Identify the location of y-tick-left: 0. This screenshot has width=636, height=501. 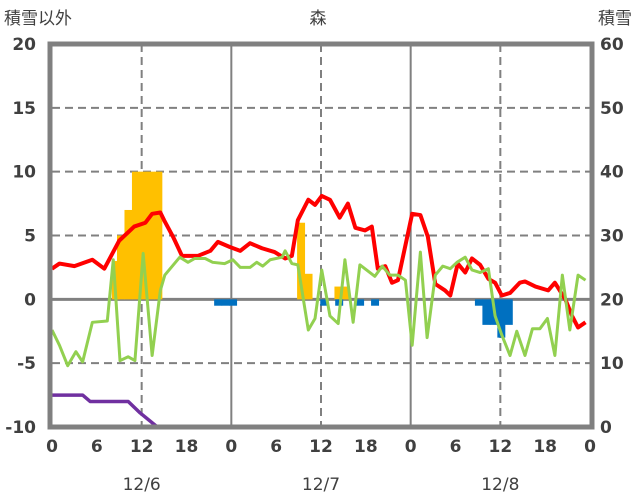
(30, 300).